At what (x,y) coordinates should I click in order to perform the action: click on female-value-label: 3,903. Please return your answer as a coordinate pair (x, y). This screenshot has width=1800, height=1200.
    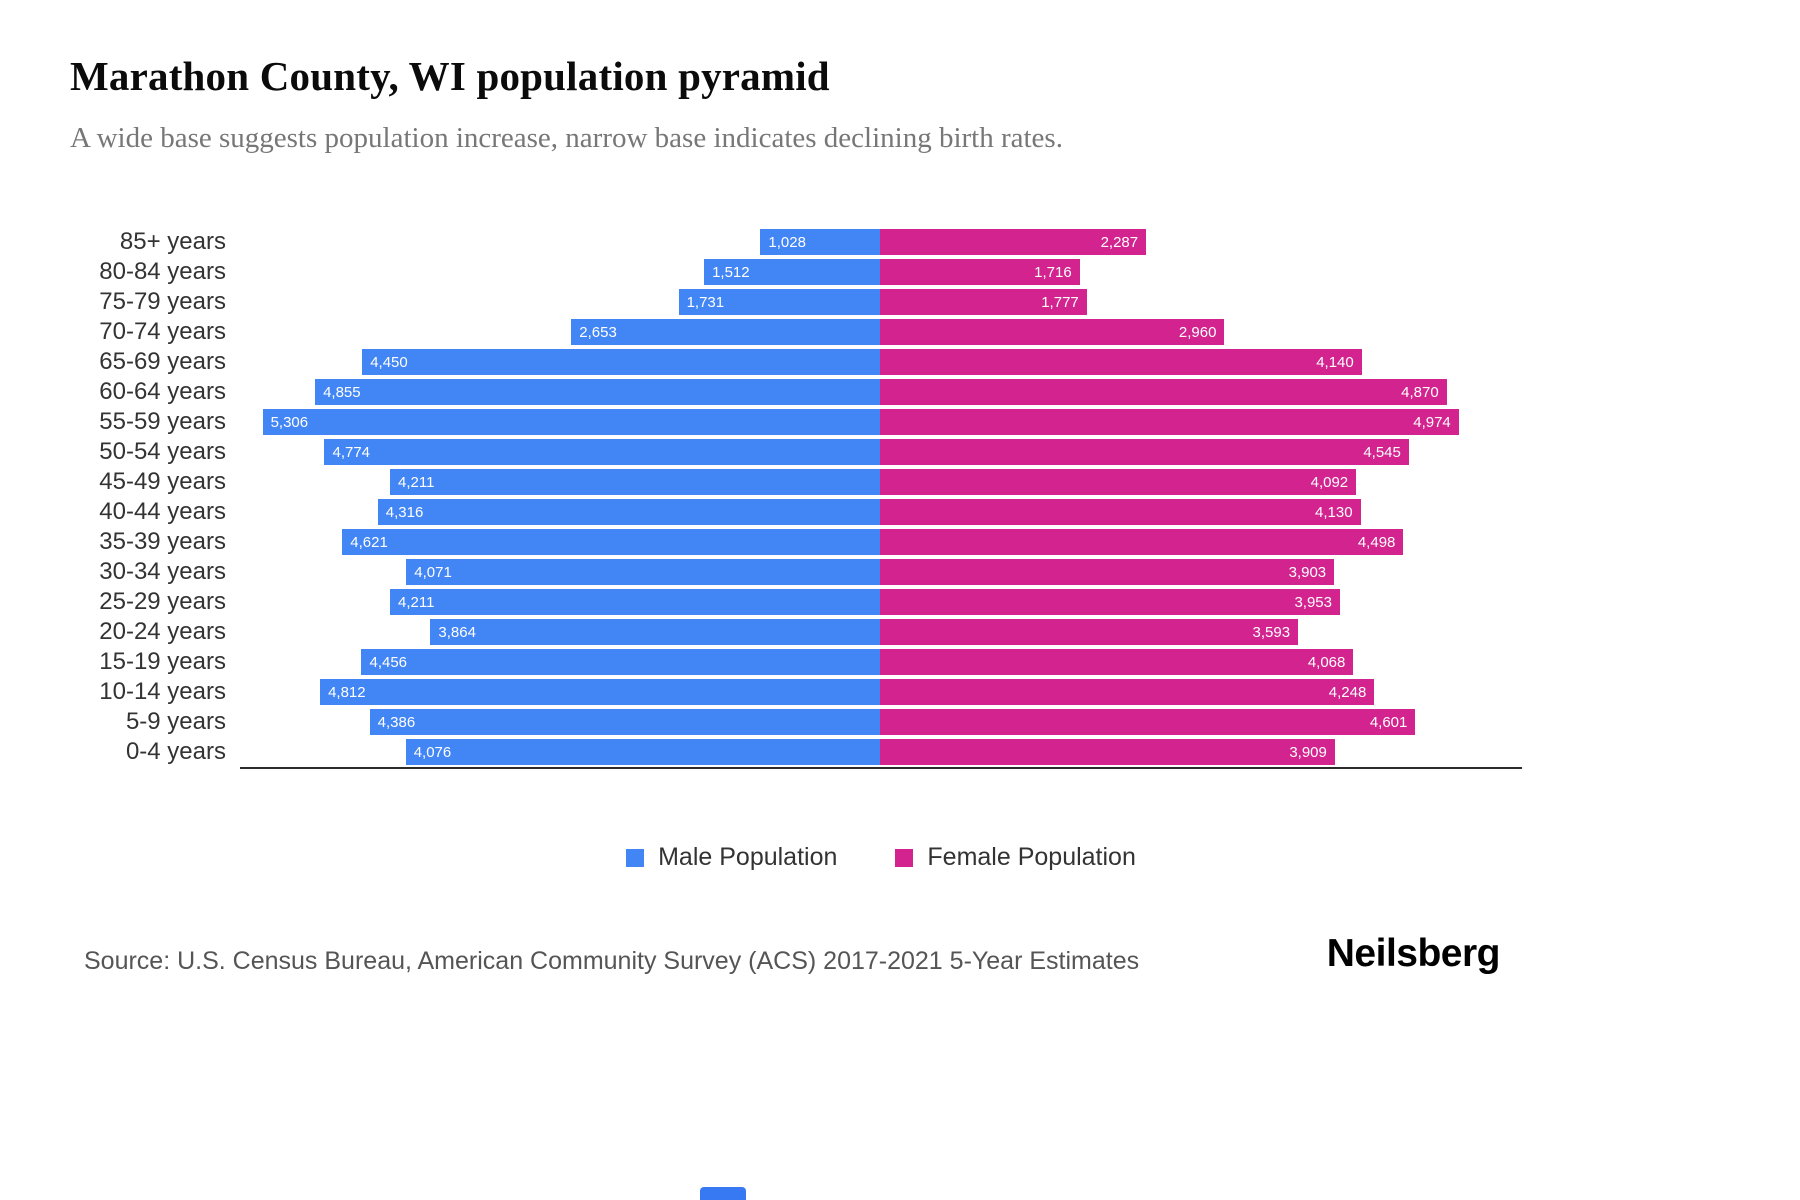
    Looking at the image, I should click on (1307, 572).